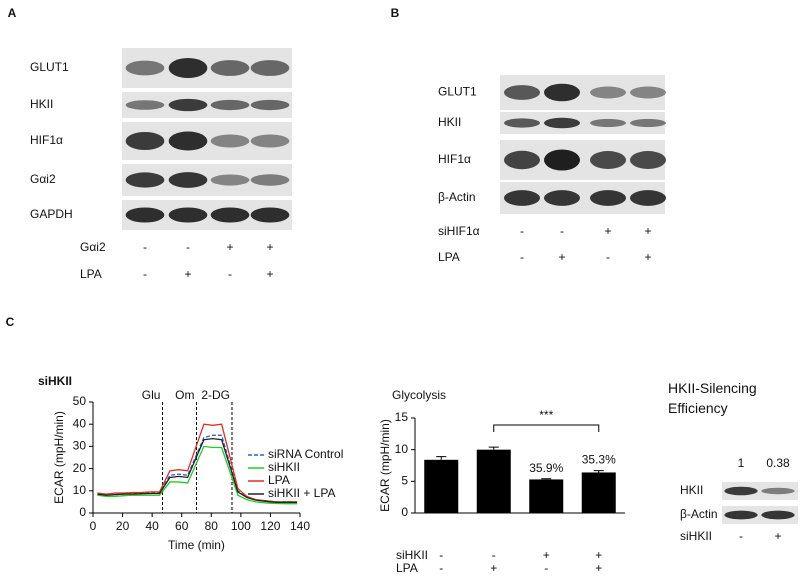 This screenshot has width=800, height=579. Describe the element at coordinates (80, 423) in the screenshot. I see `y-tick-label: 40` at that location.